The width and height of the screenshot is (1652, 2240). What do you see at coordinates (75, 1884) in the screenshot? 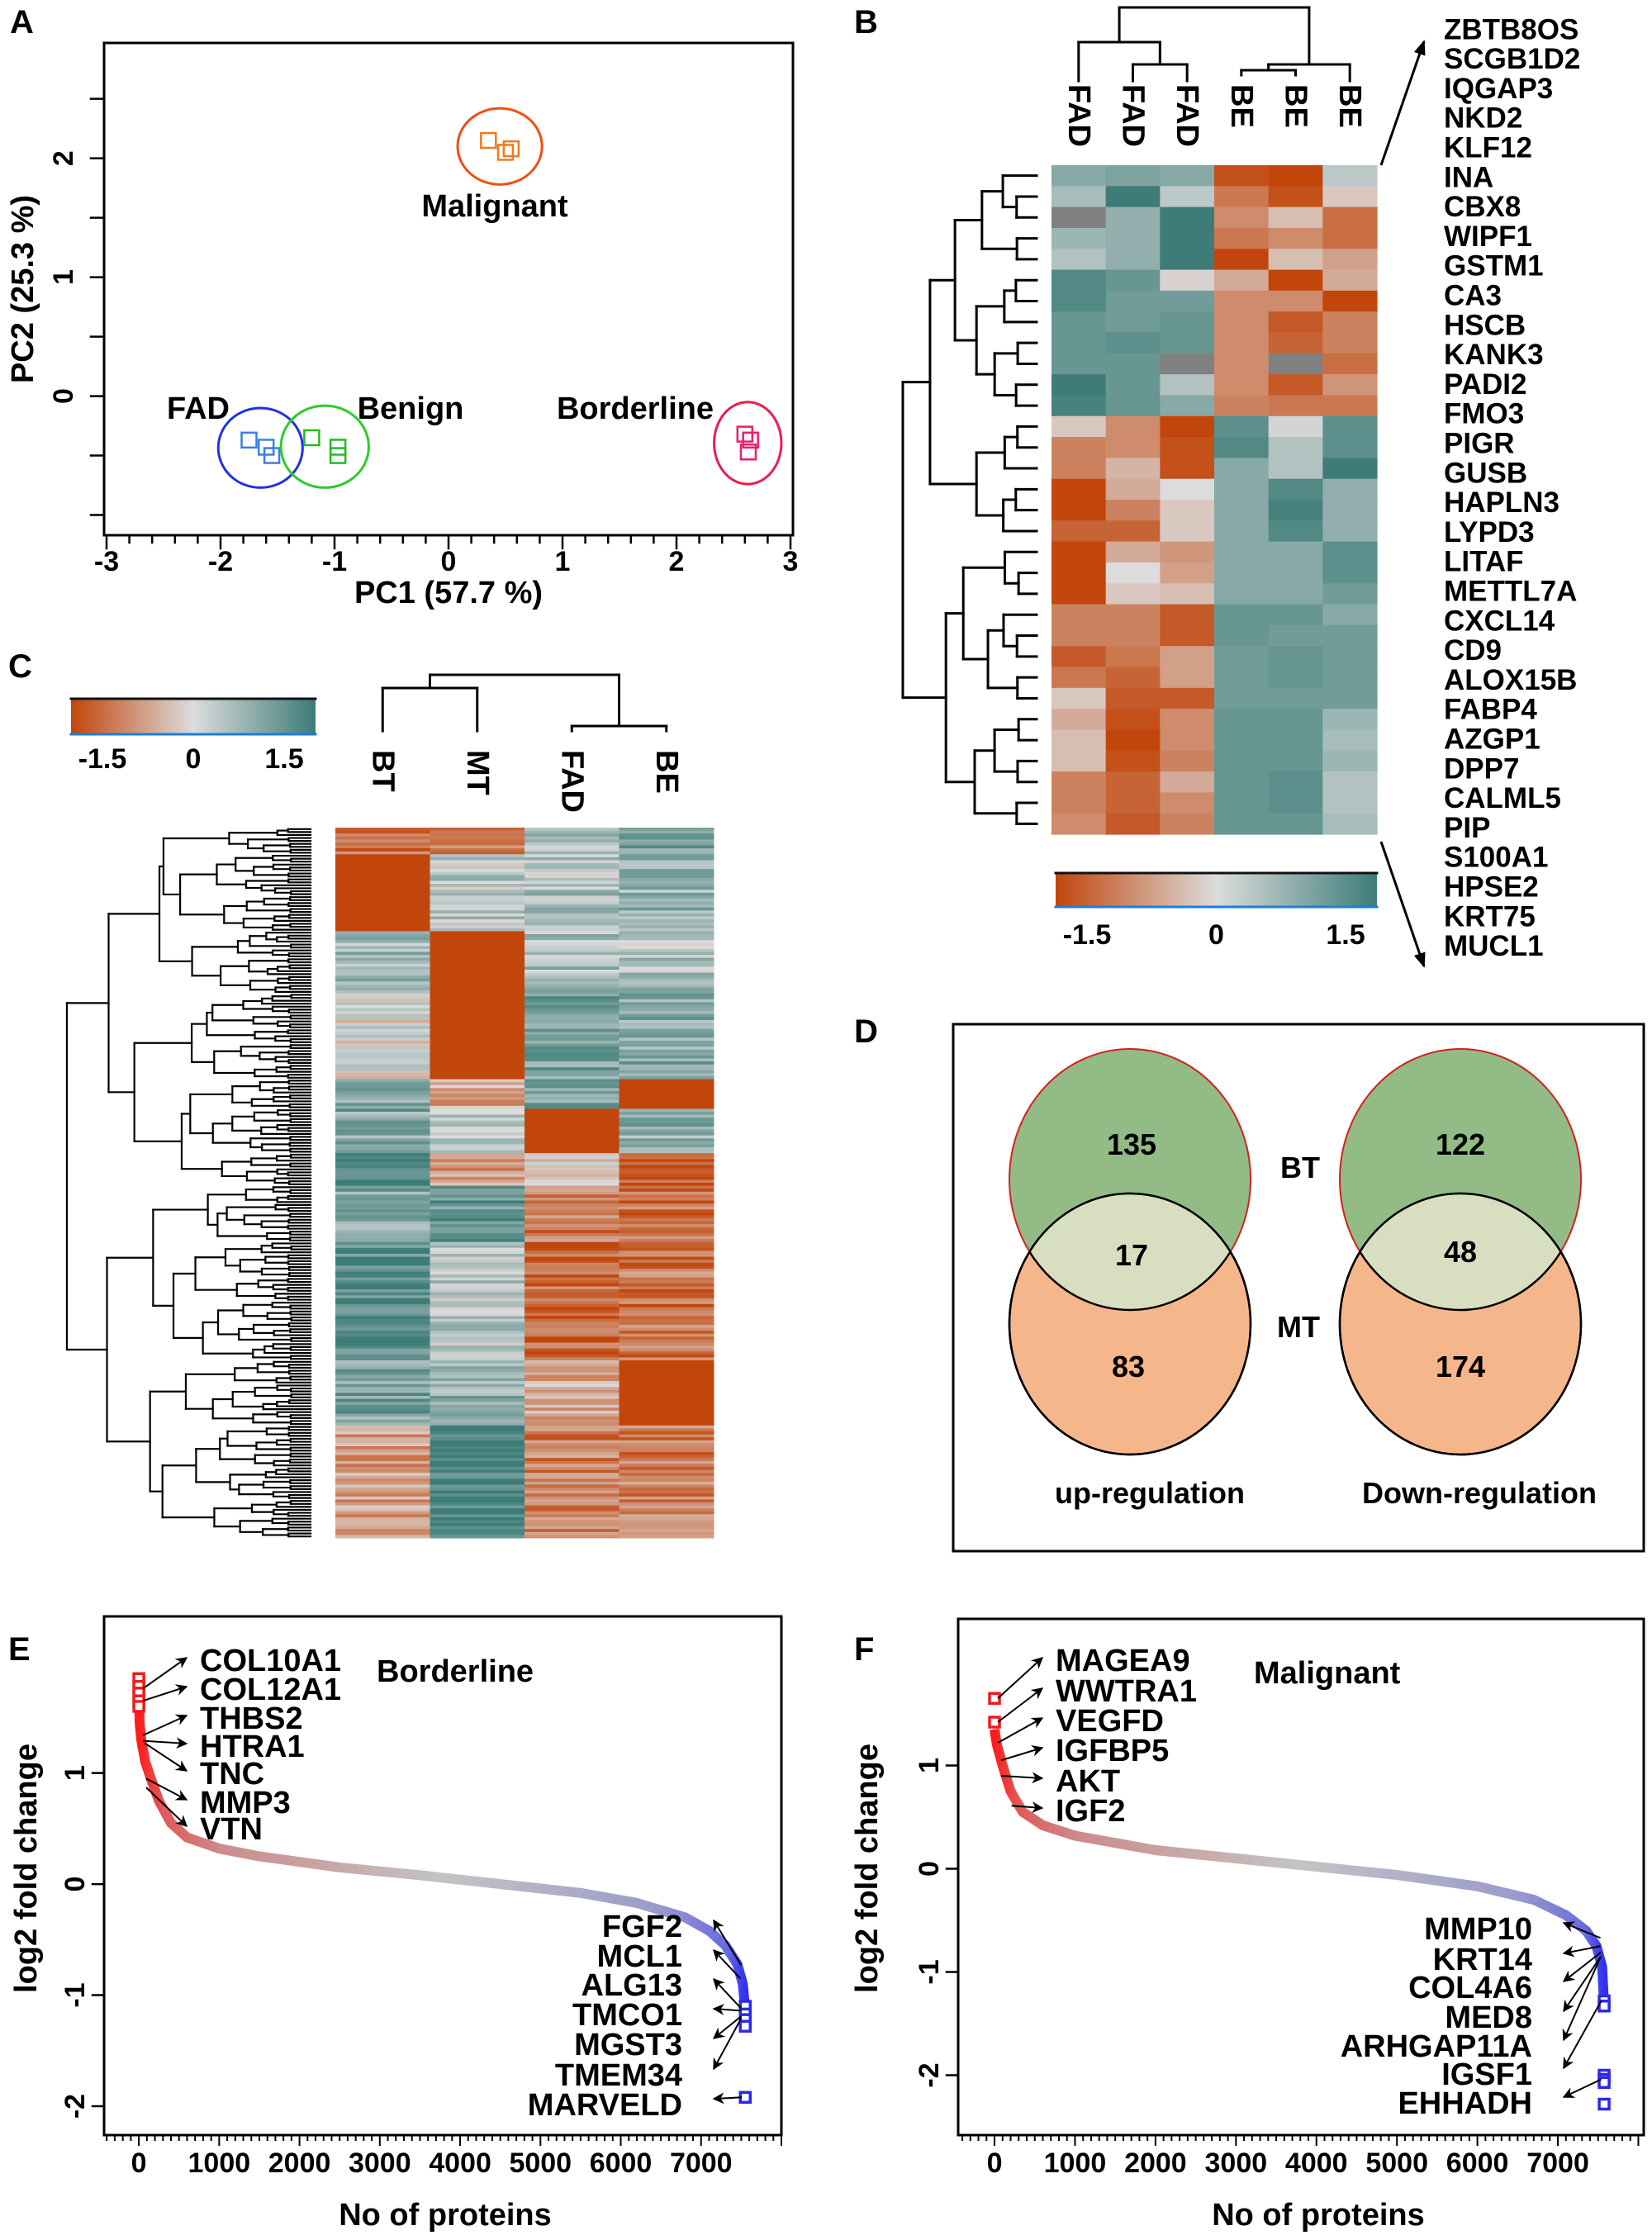
I see `rank-e-y-tick-label: 0` at bounding box center [75, 1884].